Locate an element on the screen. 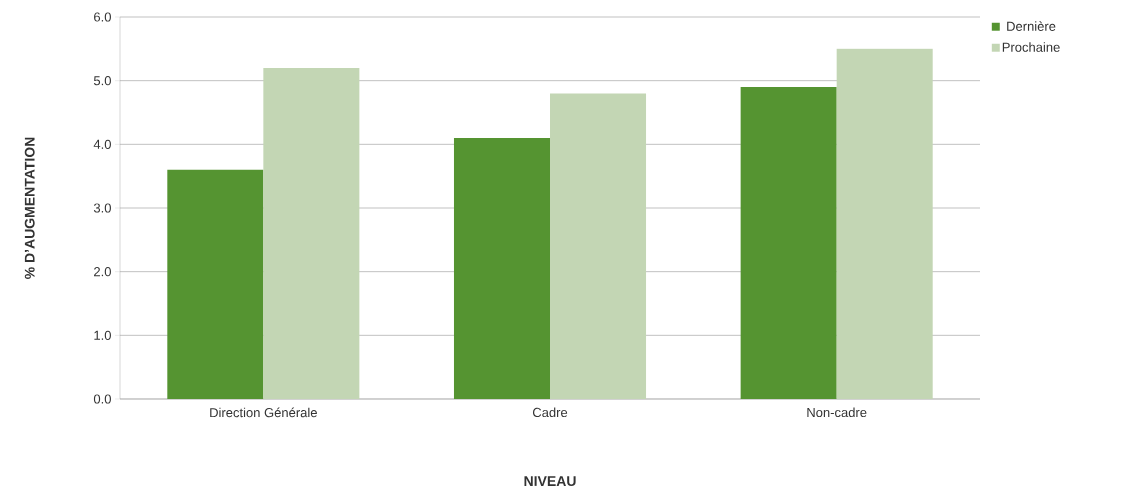  y-tick-label: 1.0 is located at coordinates (102, 335).